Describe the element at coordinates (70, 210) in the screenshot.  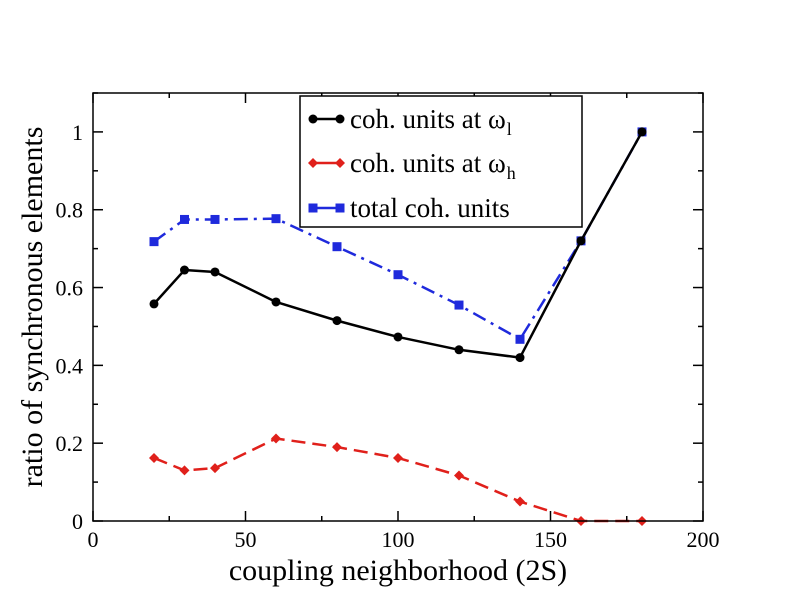
I see `y-tick-label: 0.8` at that location.